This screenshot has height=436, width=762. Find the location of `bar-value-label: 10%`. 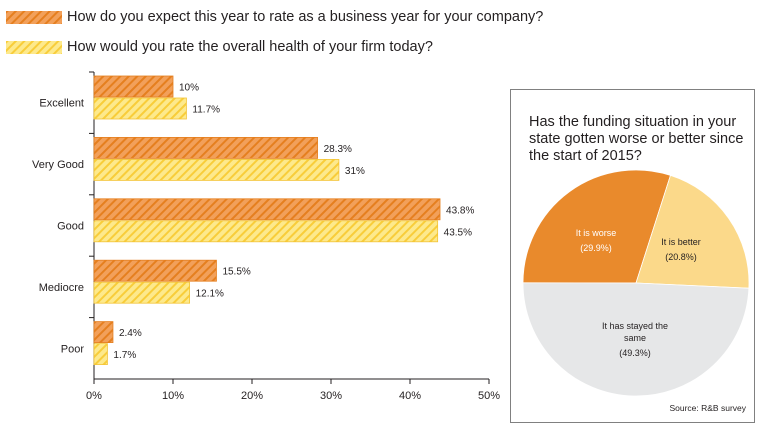

bar-value-label: 10% is located at coordinates (189, 88).